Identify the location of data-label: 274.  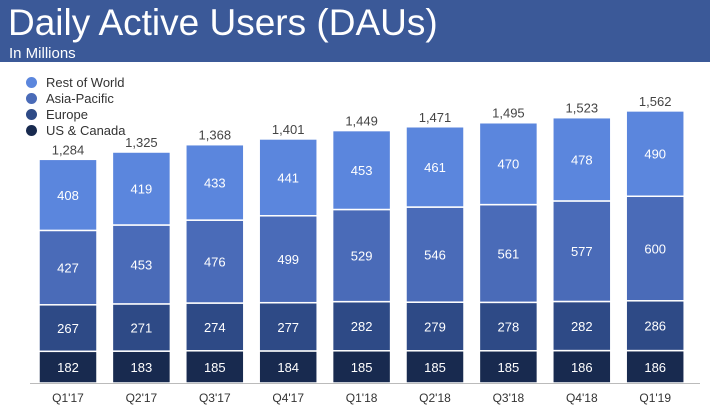
(215, 327).